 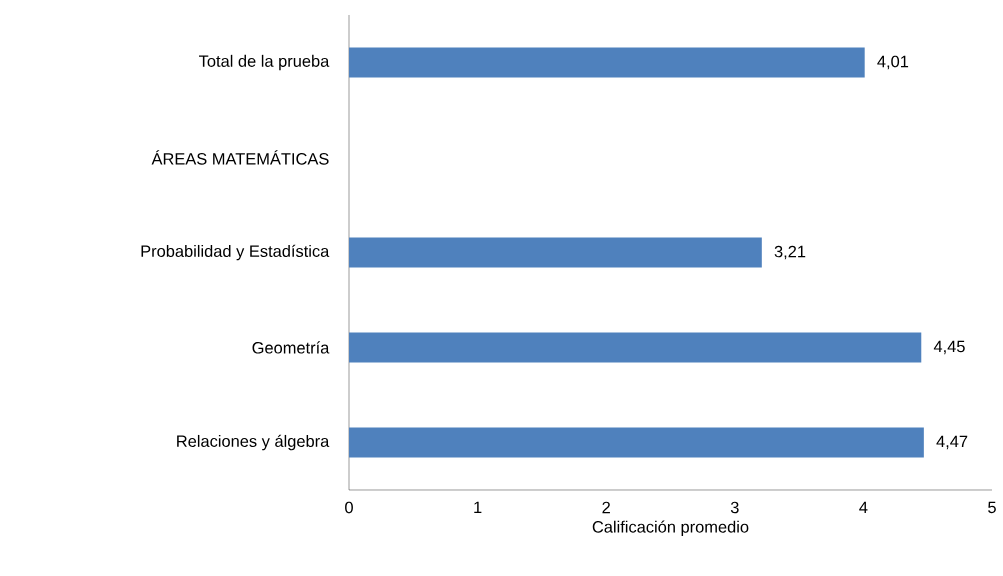 What do you see at coordinates (992, 507) in the screenshot?
I see `x-tick-label: 5` at bounding box center [992, 507].